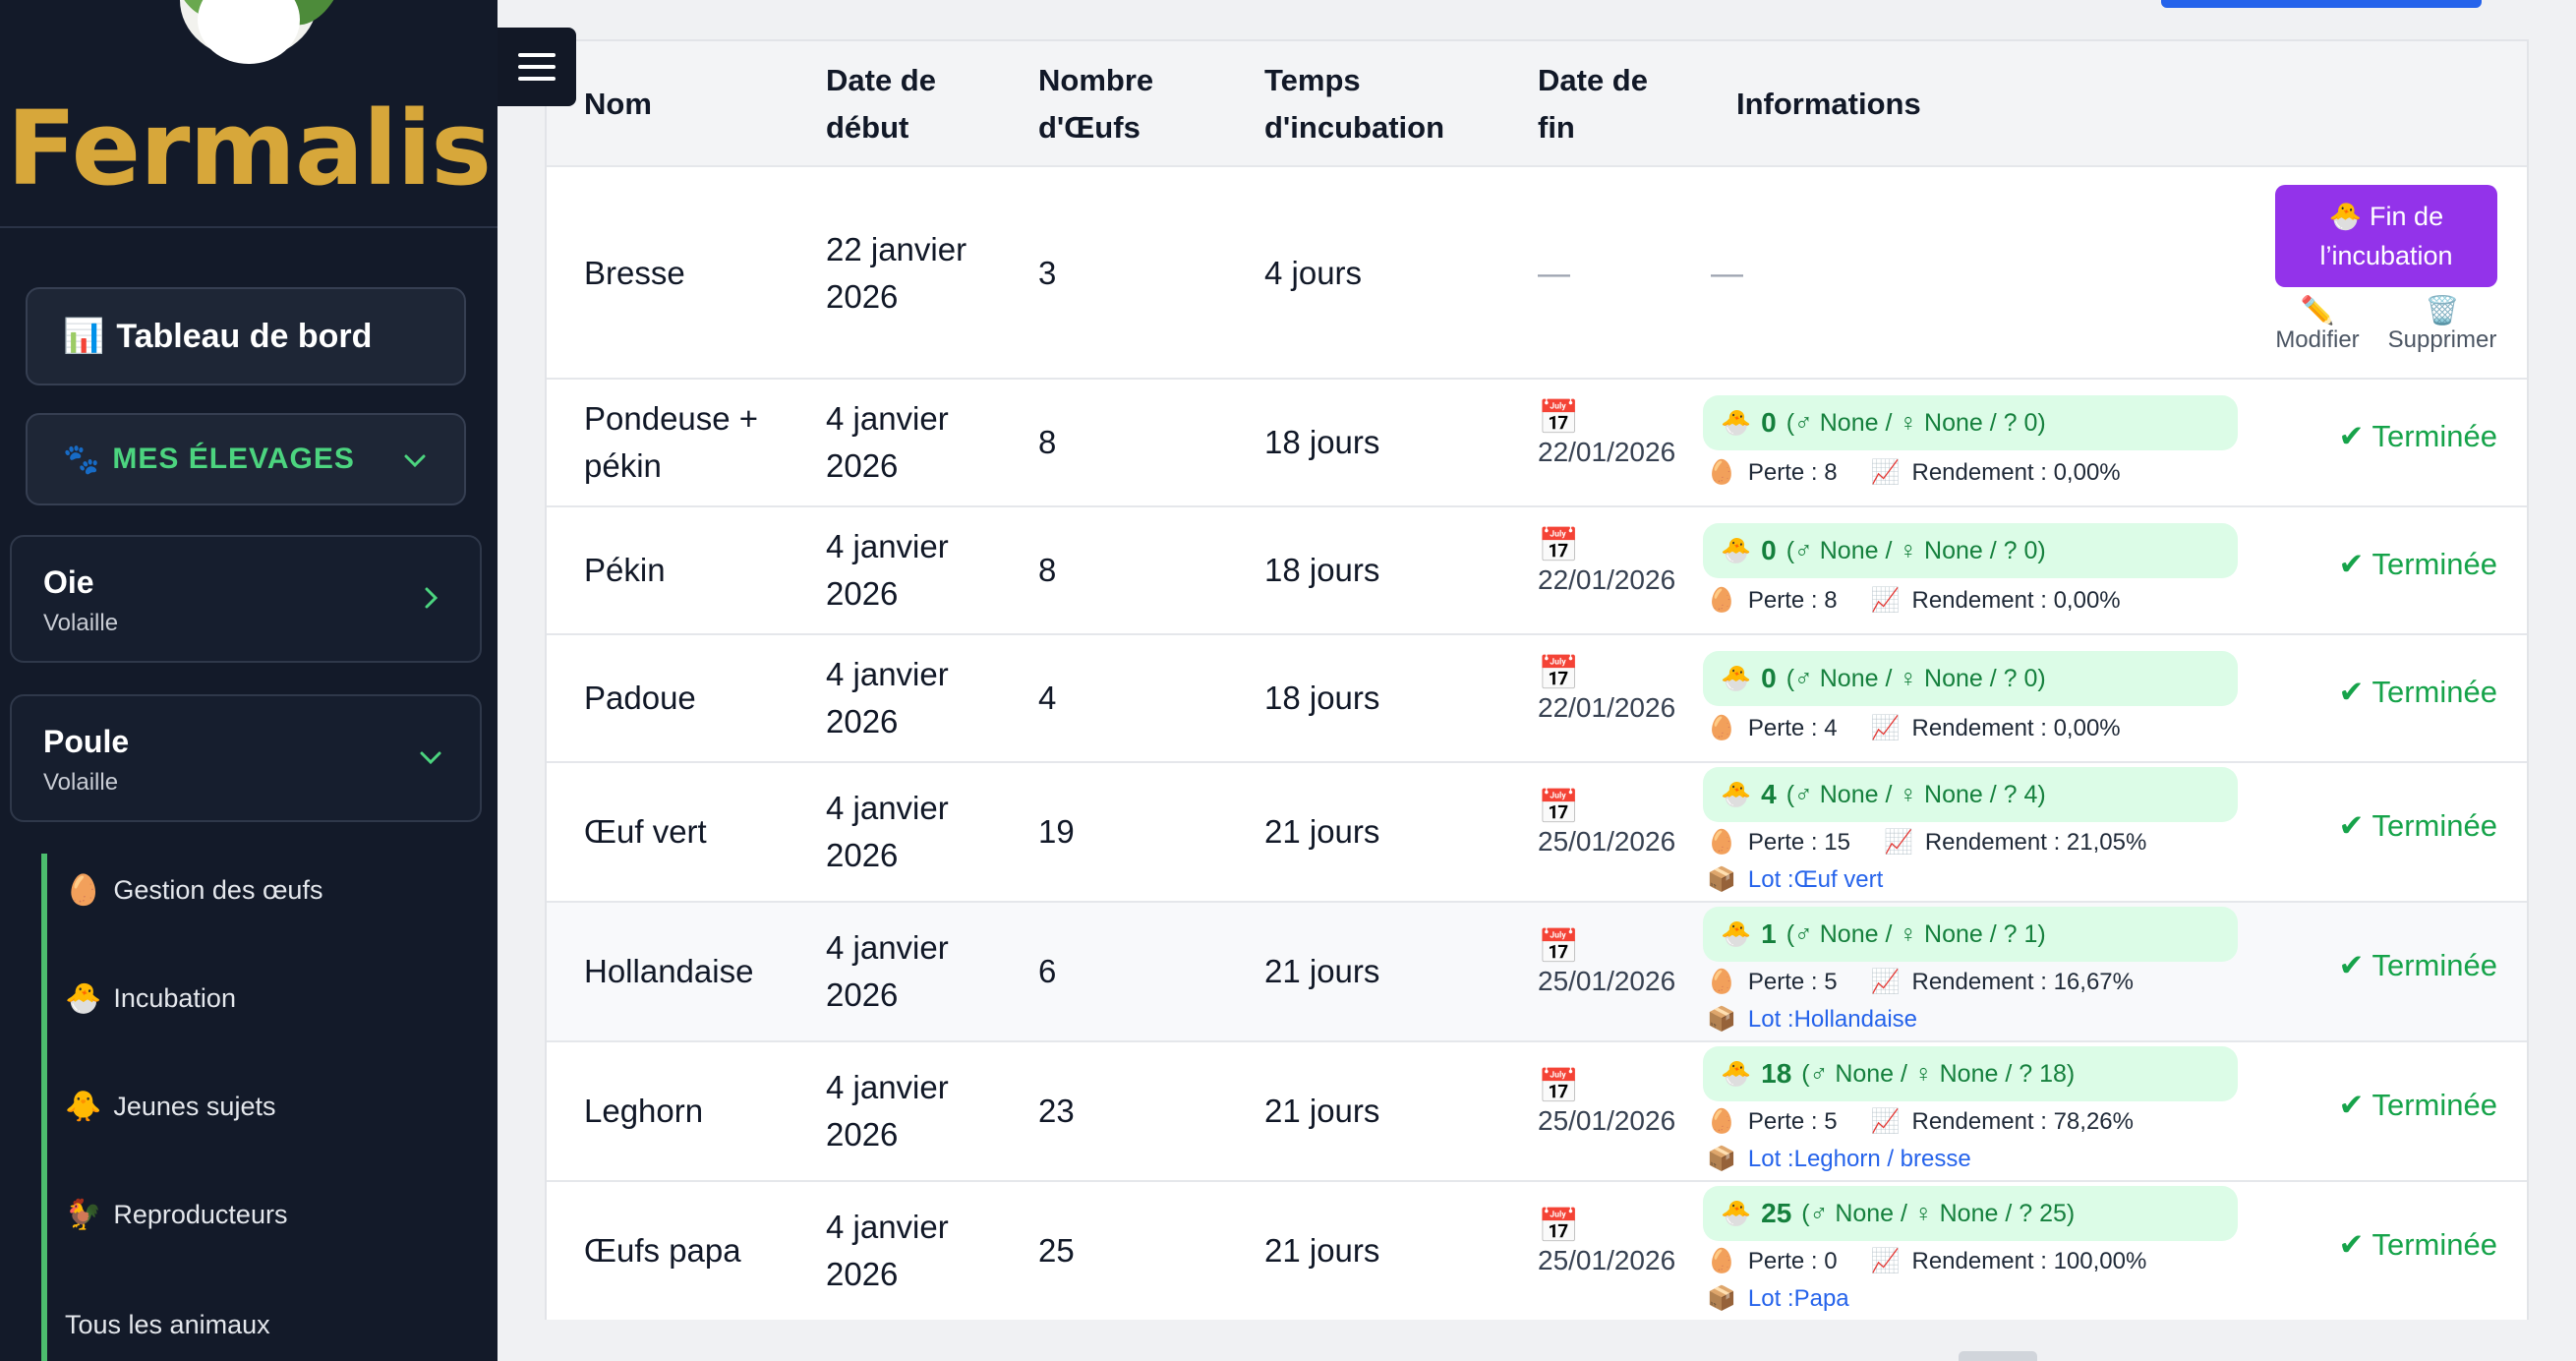  Describe the element at coordinates (246, 459) in the screenshot. I see `mes-elevages-dropdown: 🐾 MES ÉLEVAGES` at that location.